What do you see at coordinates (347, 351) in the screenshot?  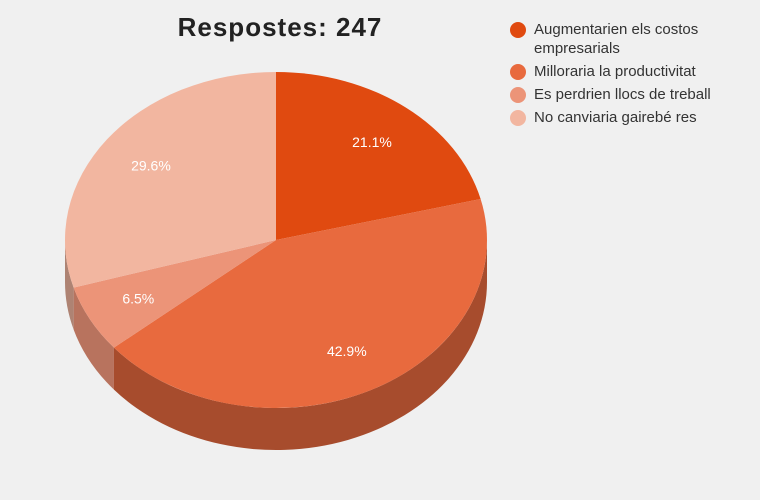 I see `pie-value-label-1: 42.9%` at bounding box center [347, 351].